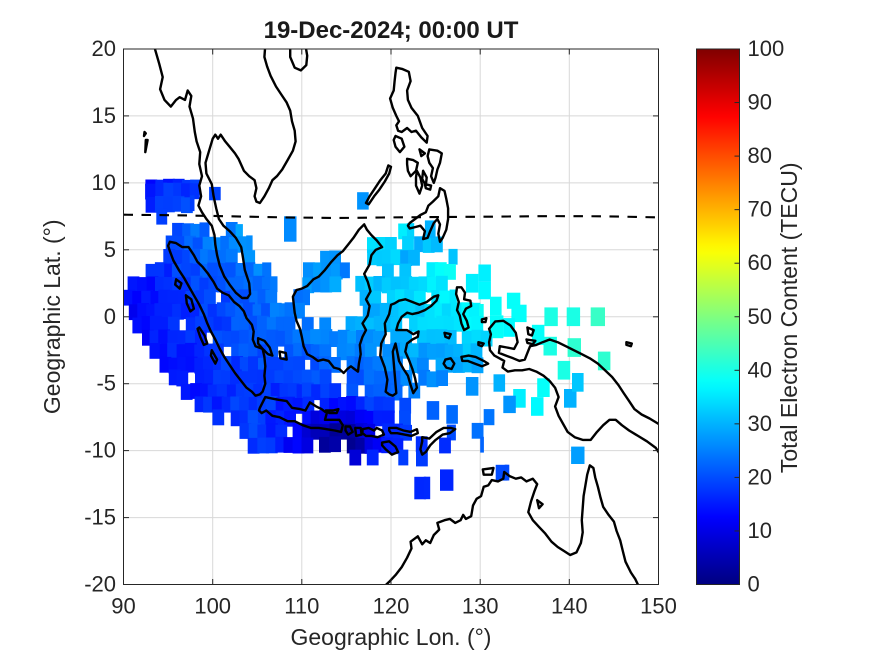  What do you see at coordinates (480, 606) in the screenshot?
I see `svg-text: 130` at bounding box center [480, 606].